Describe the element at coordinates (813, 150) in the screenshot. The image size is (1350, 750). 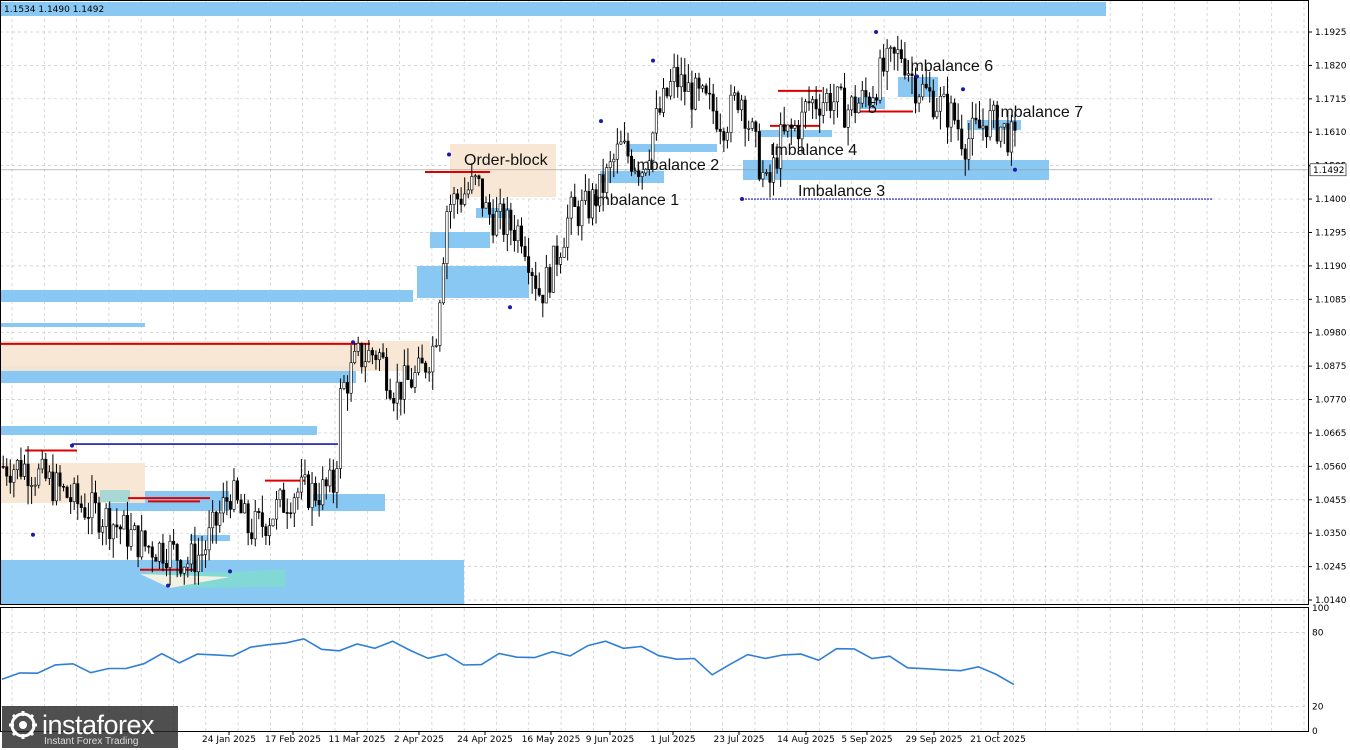
I see `annotation-label: Imbalance 4` at that location.